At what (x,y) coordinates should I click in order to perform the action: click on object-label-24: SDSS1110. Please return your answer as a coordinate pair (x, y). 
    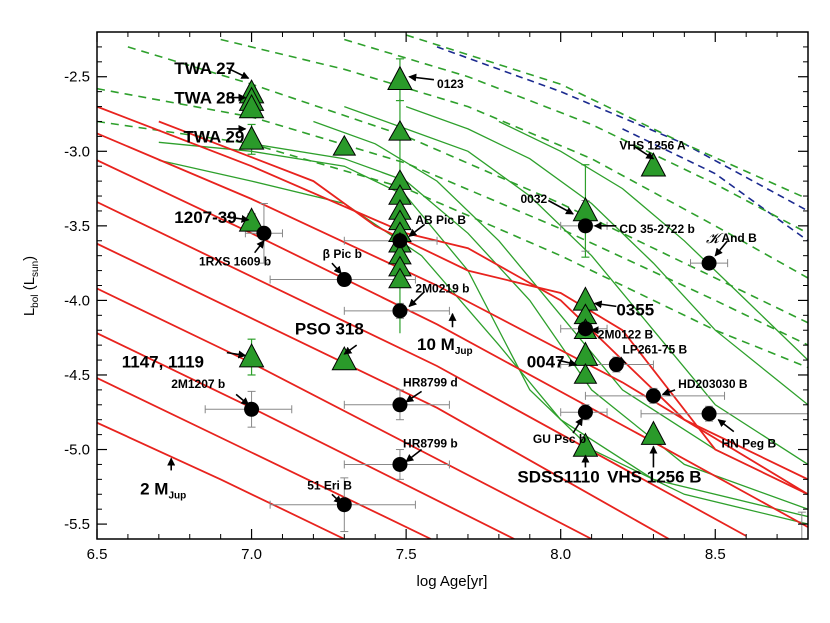
    Looking at the image, I should click on (558, 476).